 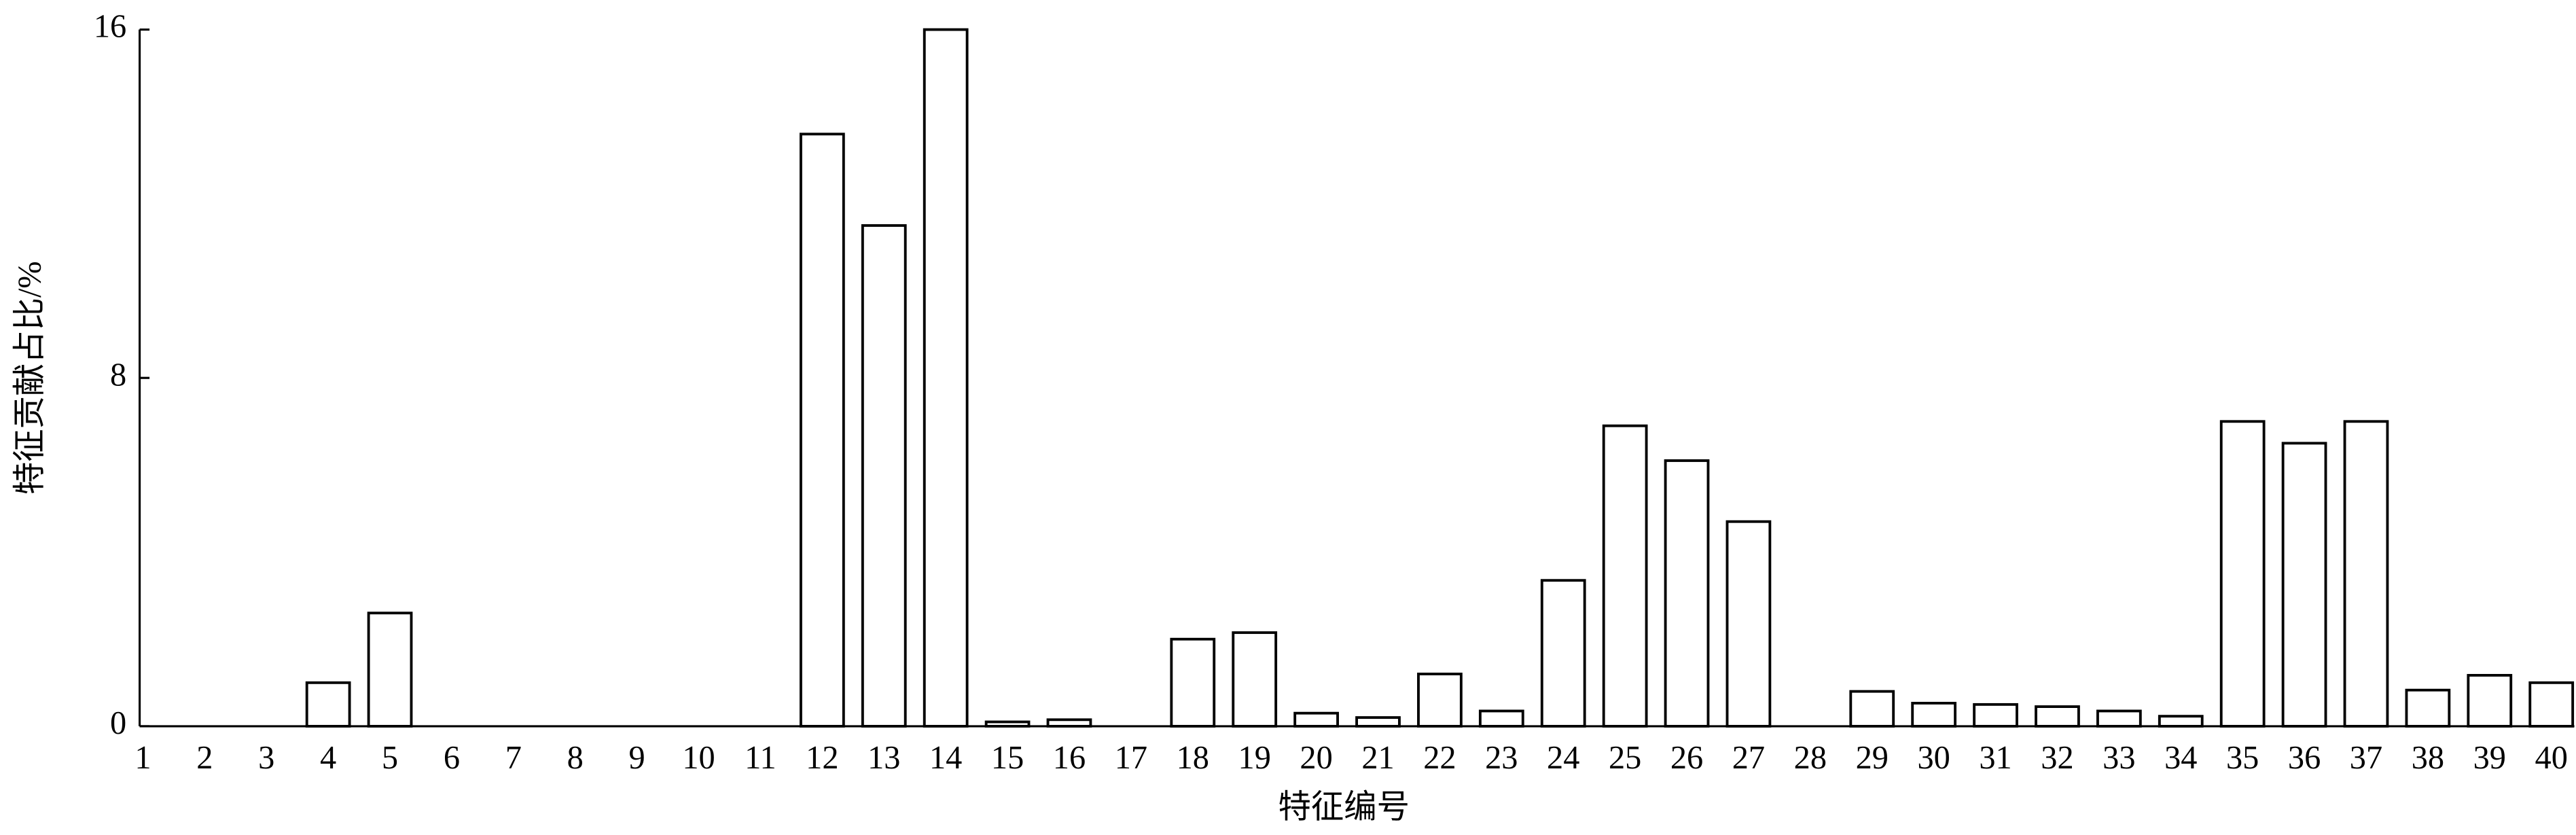 What do you see at coordinates (1007, 758) in the screenshot?
I see `x-tick-label: 15` at bounding box center [1007, 758].